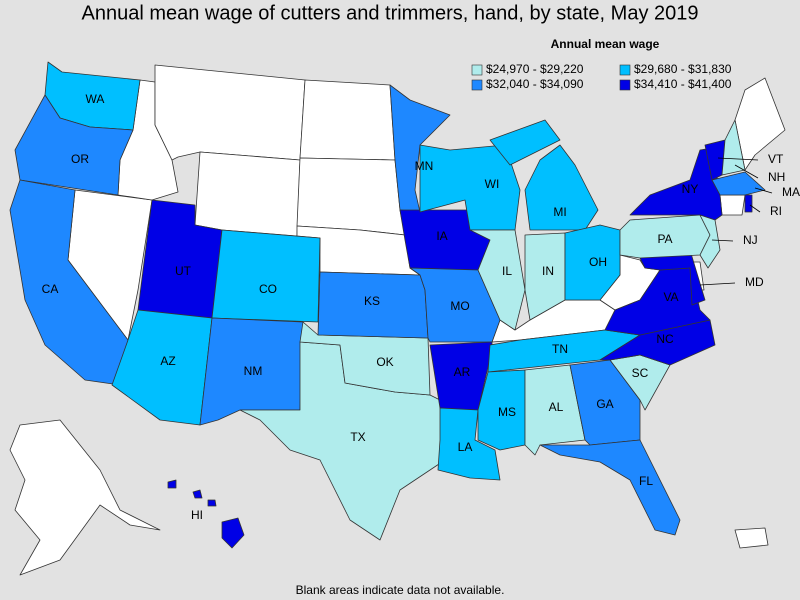 Image resolution: width=800 pixels, height=600 pixels. I want to click on state-label: UT, so click(183, 271).